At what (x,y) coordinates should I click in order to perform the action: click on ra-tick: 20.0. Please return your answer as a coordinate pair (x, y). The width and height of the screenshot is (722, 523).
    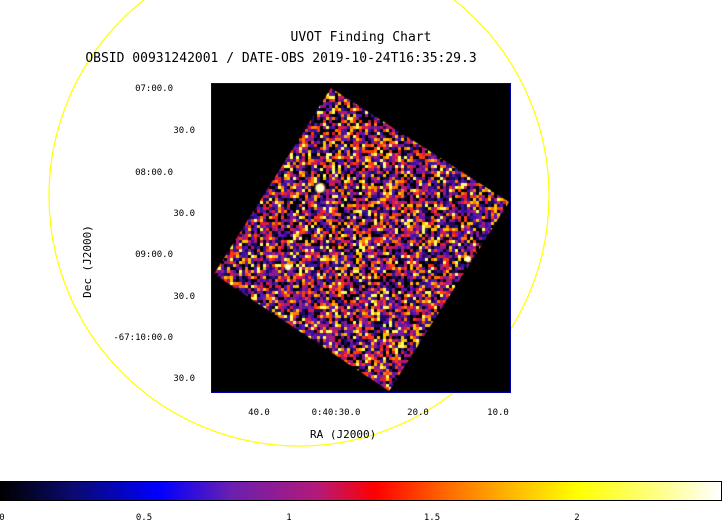
    Looking at the image, I should click on (418, 413).